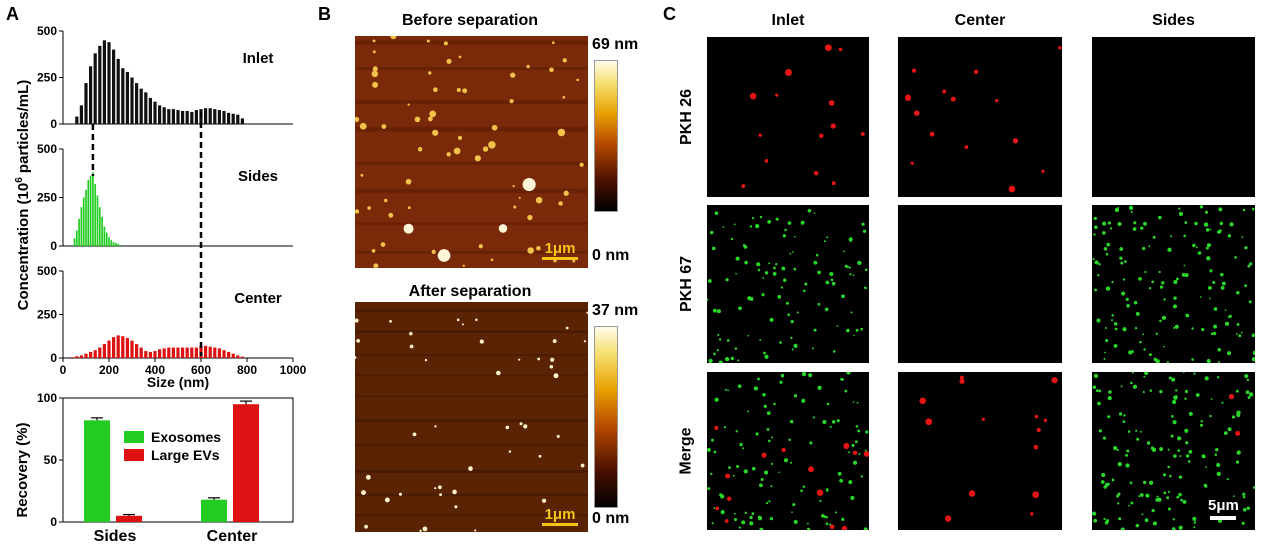  Describe the element at coordinates (109, 370) in the screenshot. I see `x-tick-label: 200` at that location.